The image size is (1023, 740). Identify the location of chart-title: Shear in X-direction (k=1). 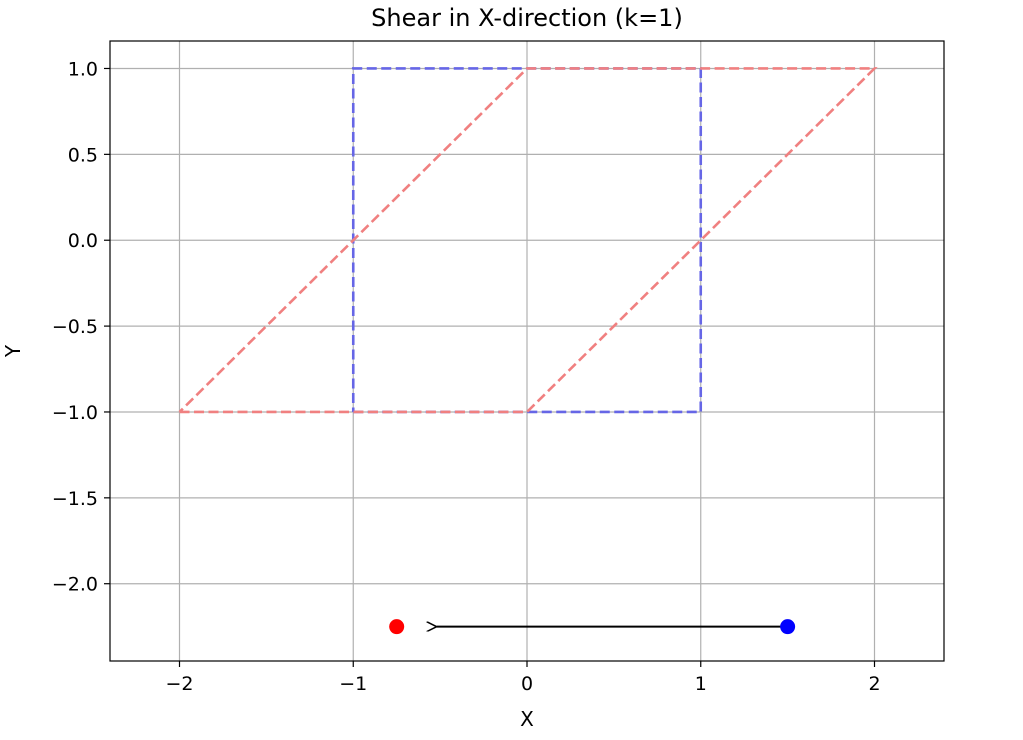
(527, 18).